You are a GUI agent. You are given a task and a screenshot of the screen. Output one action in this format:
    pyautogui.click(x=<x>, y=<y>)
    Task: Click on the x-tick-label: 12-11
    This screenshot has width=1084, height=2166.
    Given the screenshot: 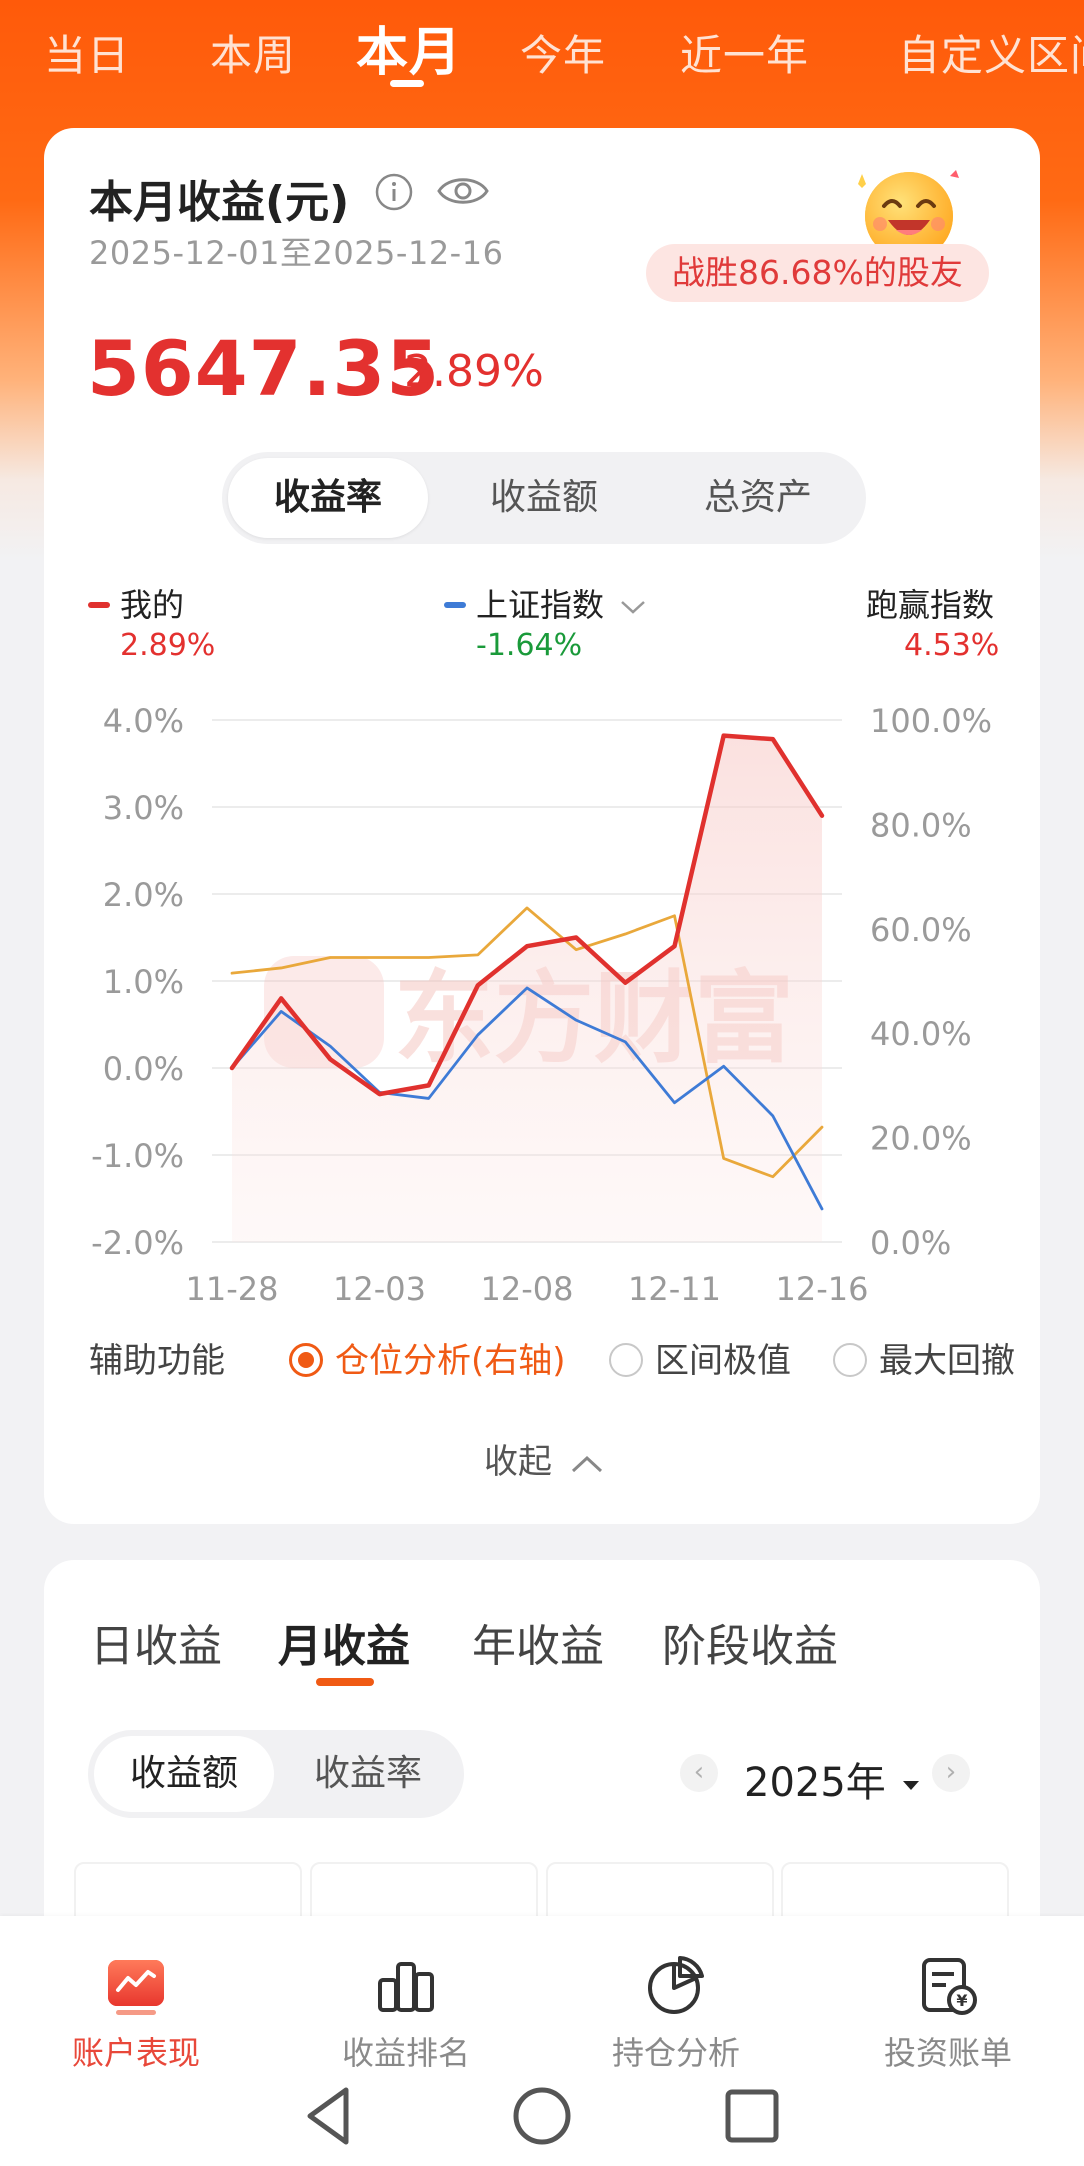 What is the action you would take?
    pyautogui.click(x=674, y=1289)
    